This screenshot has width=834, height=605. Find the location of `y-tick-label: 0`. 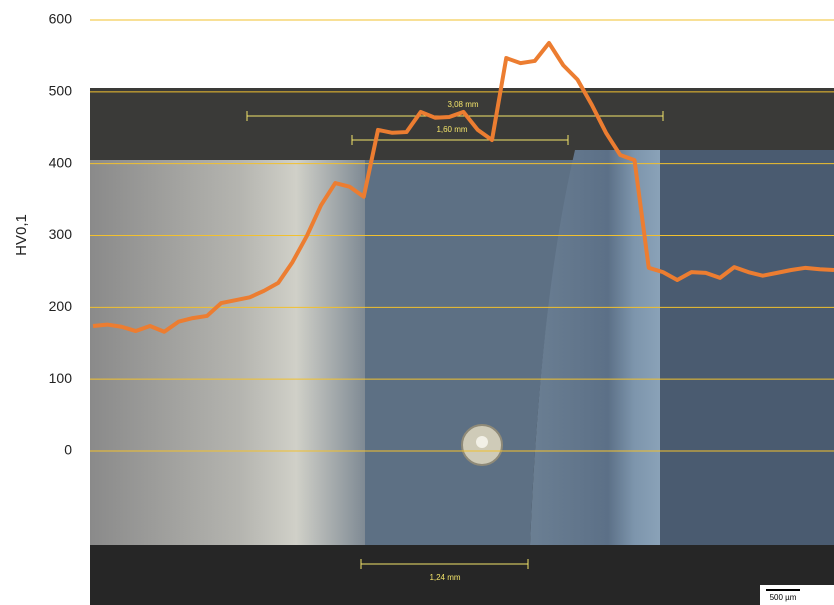

y-tick-label: 0 is located at coordinates (68, 450).